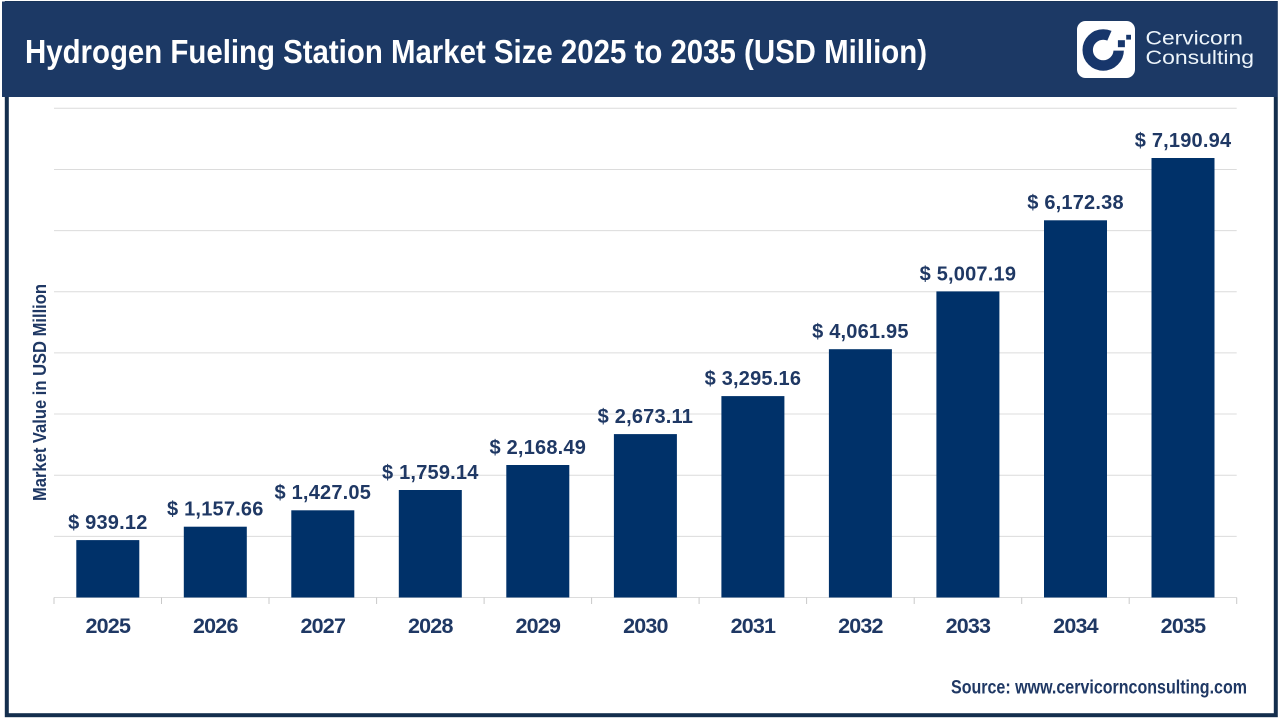 The image size is (1280, 720). What do you see at coordinates (40, 392) in the screenshot?
I see `svg-text: Market Value in USD Million` at bounding box center [40, 392].